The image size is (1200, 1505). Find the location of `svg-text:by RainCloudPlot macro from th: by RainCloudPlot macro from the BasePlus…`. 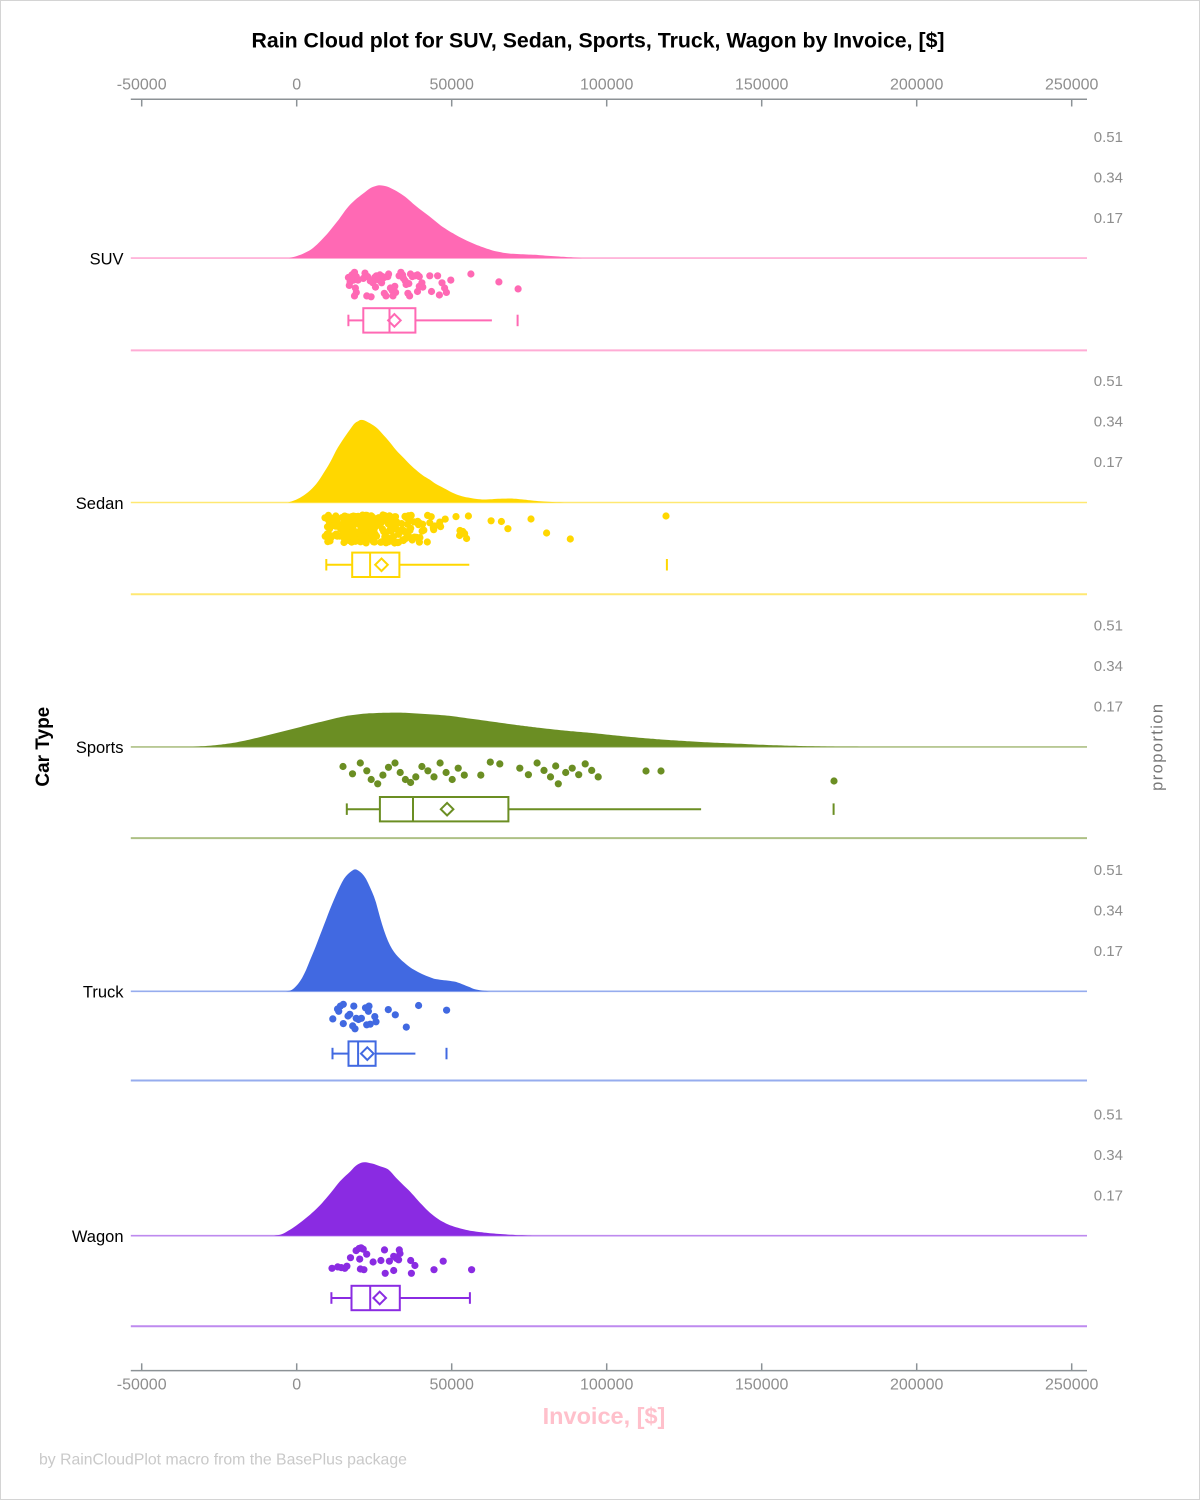

svg-text:by RainCloudPlot macro from th: by RainCloudPlot macro from the BasePlus… is located at coordinates (223, 1460).